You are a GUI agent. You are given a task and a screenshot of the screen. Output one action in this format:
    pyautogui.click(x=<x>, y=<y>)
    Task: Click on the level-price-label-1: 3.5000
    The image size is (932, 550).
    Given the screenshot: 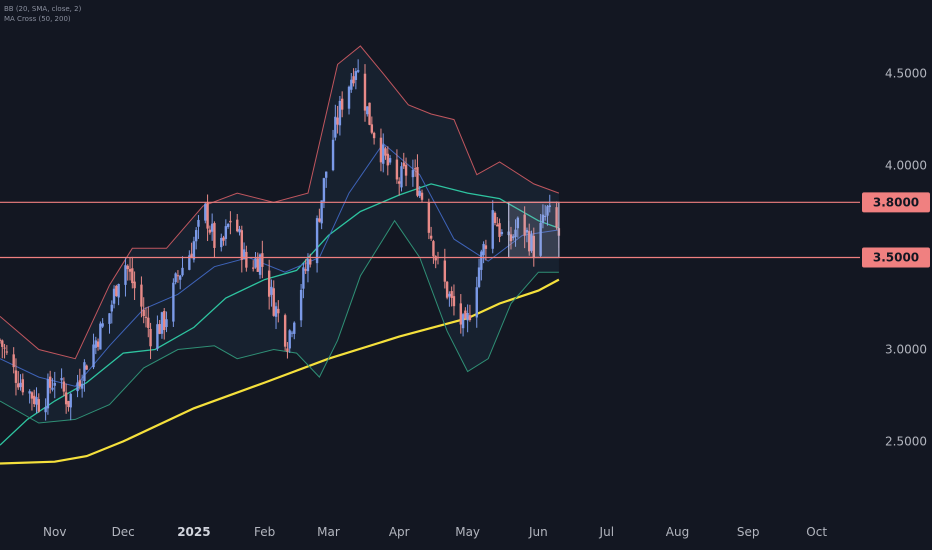 What is the action you would take?
    pyautogui.click(x=896, y=258)
    